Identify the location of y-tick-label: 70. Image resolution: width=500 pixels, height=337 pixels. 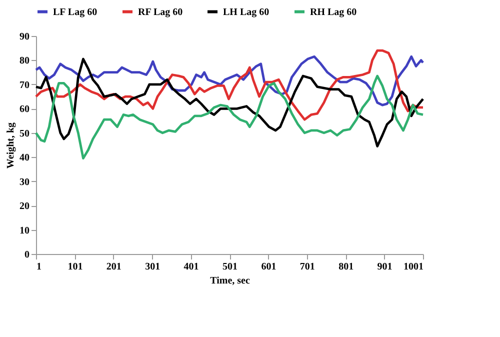
(25, 85).